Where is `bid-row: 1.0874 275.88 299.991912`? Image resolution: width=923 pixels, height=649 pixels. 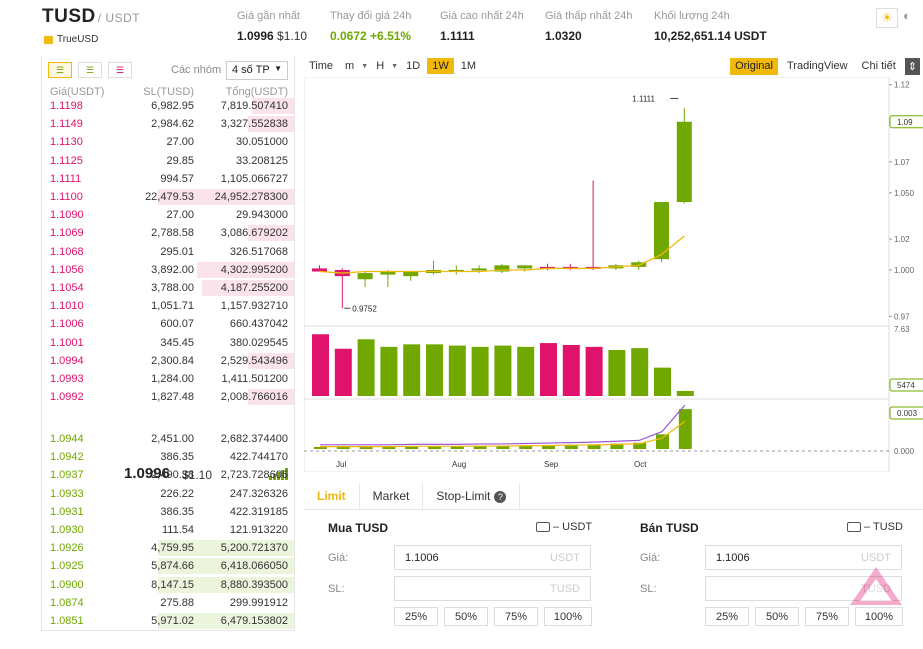
bid-row: 1.0874 275.88 299.991912 is located at coordinates (168, 603).